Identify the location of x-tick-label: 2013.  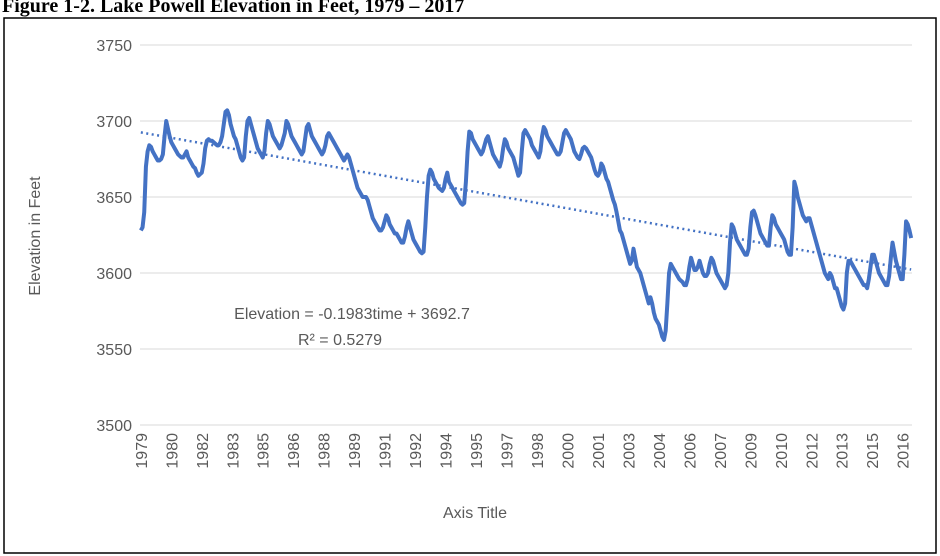
(843, 451).